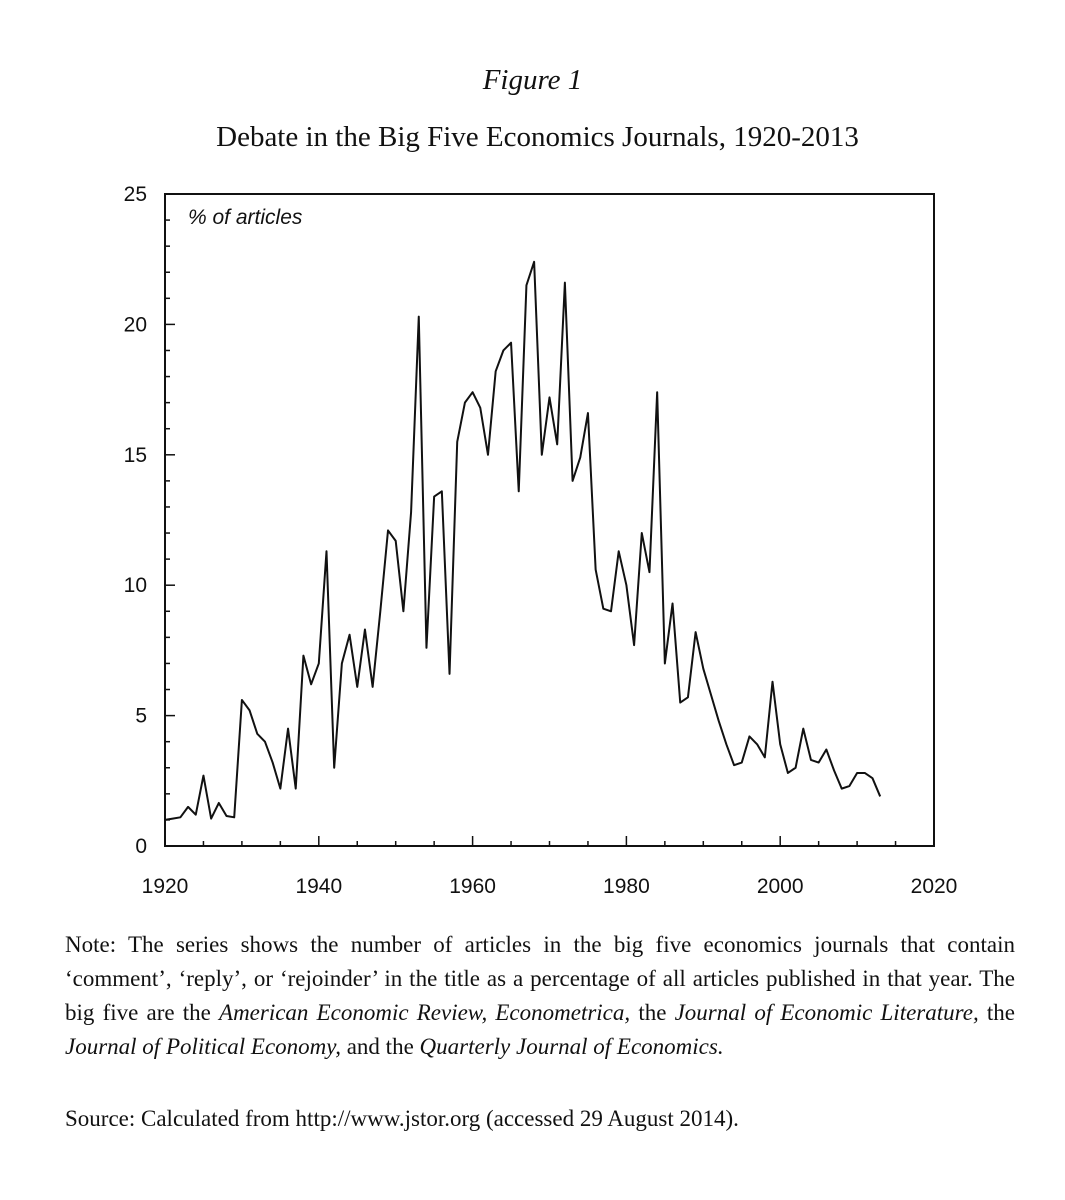 This screenshot has height=1200, width=1065. I want to click on x-tick-label: 1980, so click(626, 886).